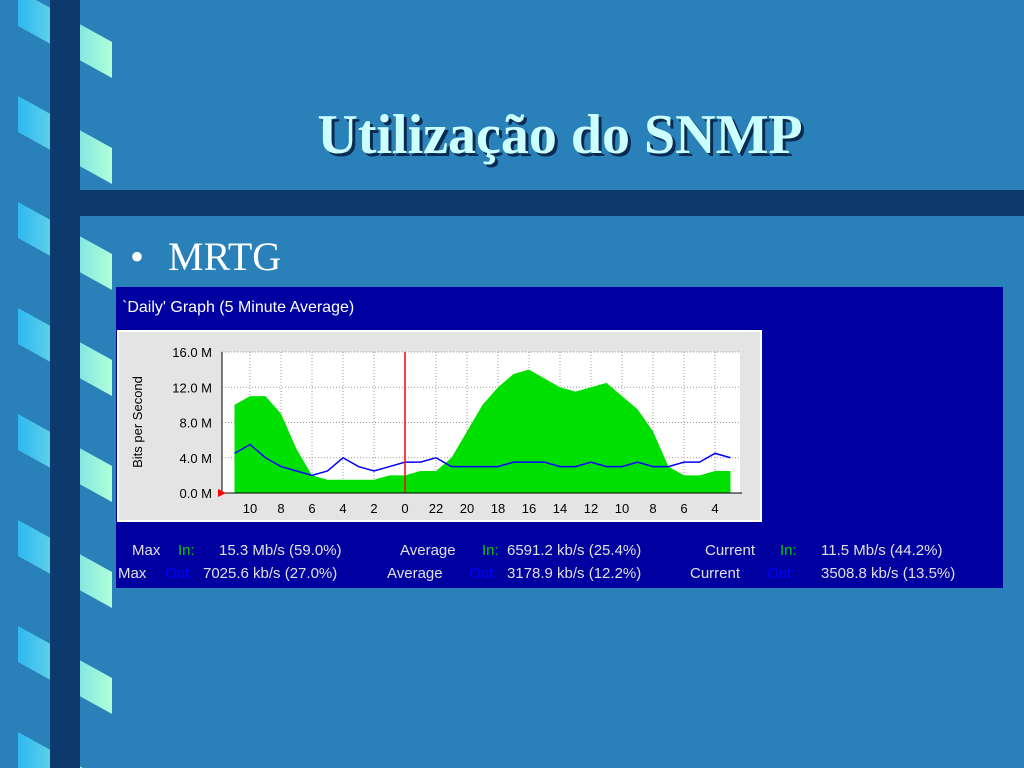 This screenshot has height=768, width=1024. What do you see at coordinates (270, 573) in the screenshot?
I see `stat-text: 7025.6 kb/s (27.0%)` at bounding box center [270, 573].